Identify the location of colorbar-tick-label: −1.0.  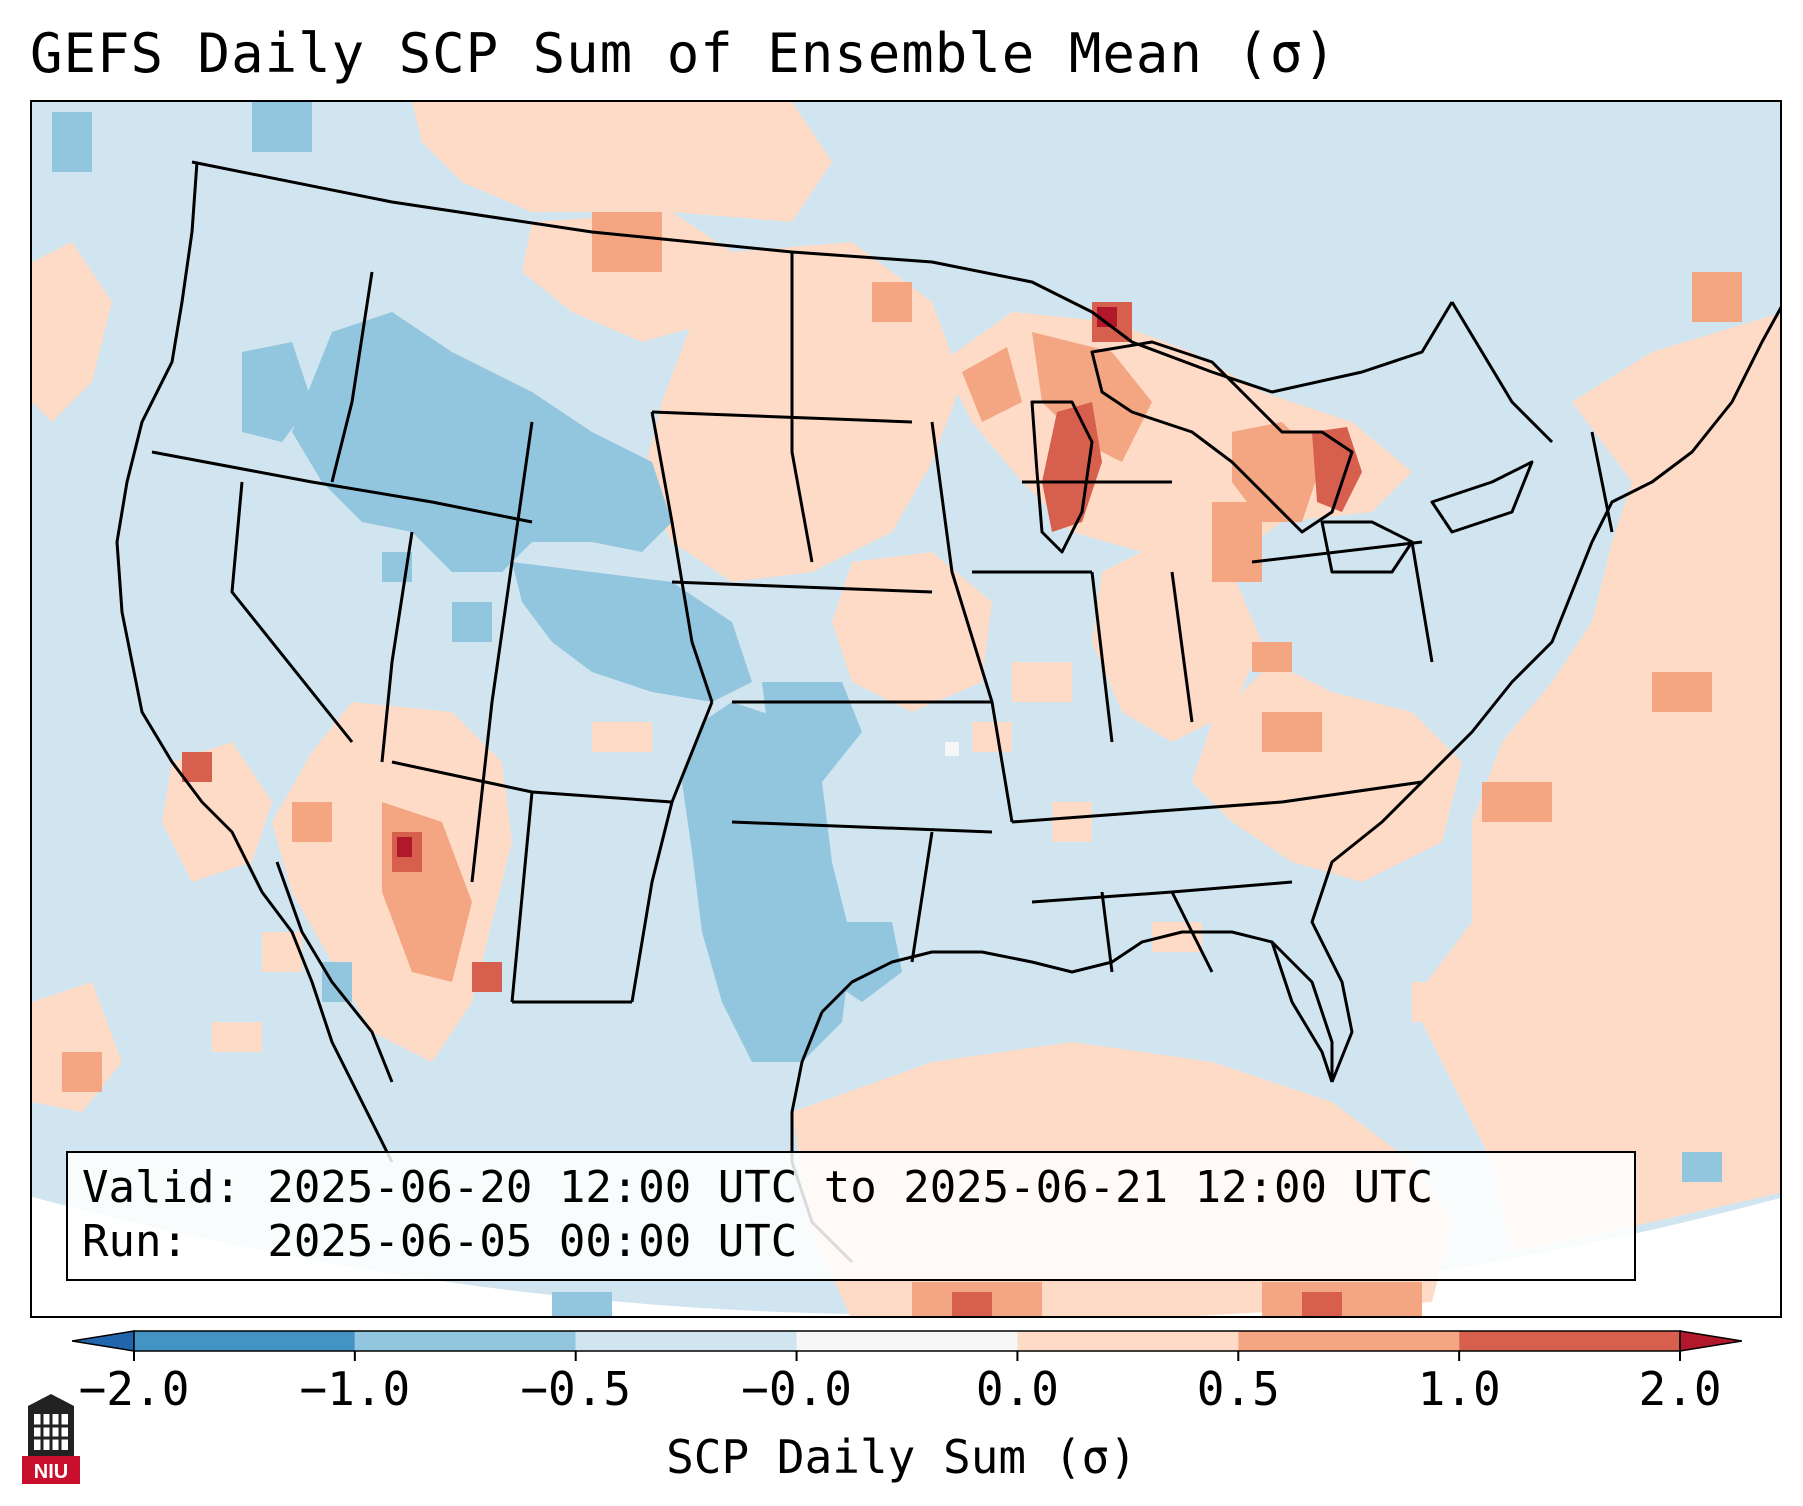
(355, 1389).